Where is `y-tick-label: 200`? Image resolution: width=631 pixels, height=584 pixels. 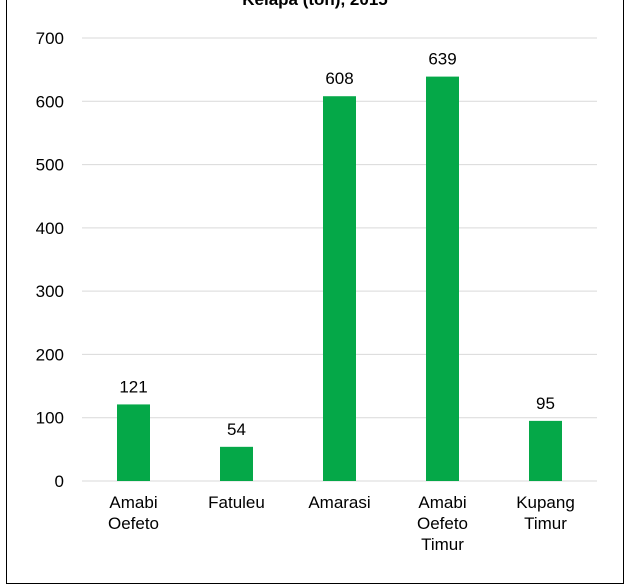 y-tick-label: 200 is located at coordinates (50, 354).